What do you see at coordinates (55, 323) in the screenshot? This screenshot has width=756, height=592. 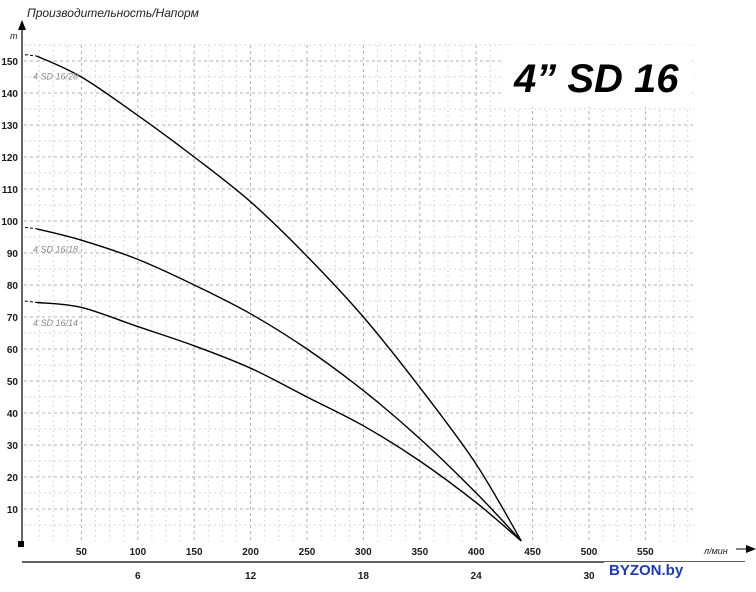 I see `series-label: 4 SD 16/14` at bounding box center [55, 323].